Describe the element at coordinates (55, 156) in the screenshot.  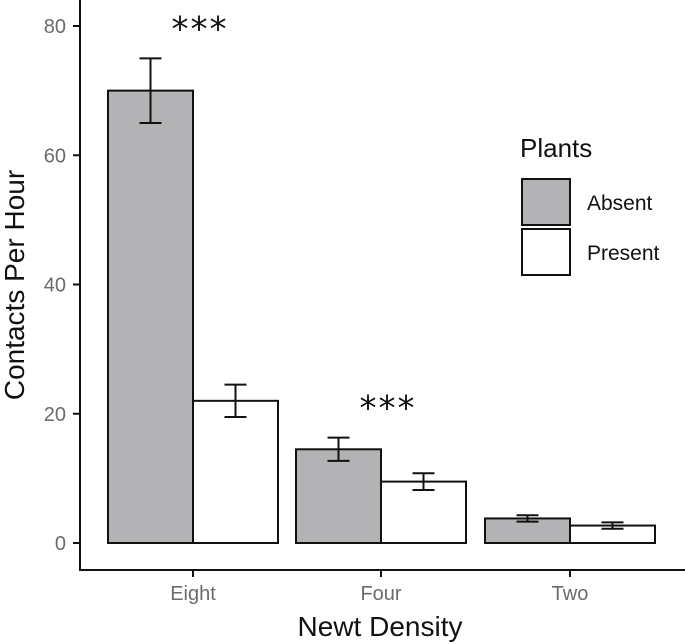
I see `y-tick-label: 60` at that location.